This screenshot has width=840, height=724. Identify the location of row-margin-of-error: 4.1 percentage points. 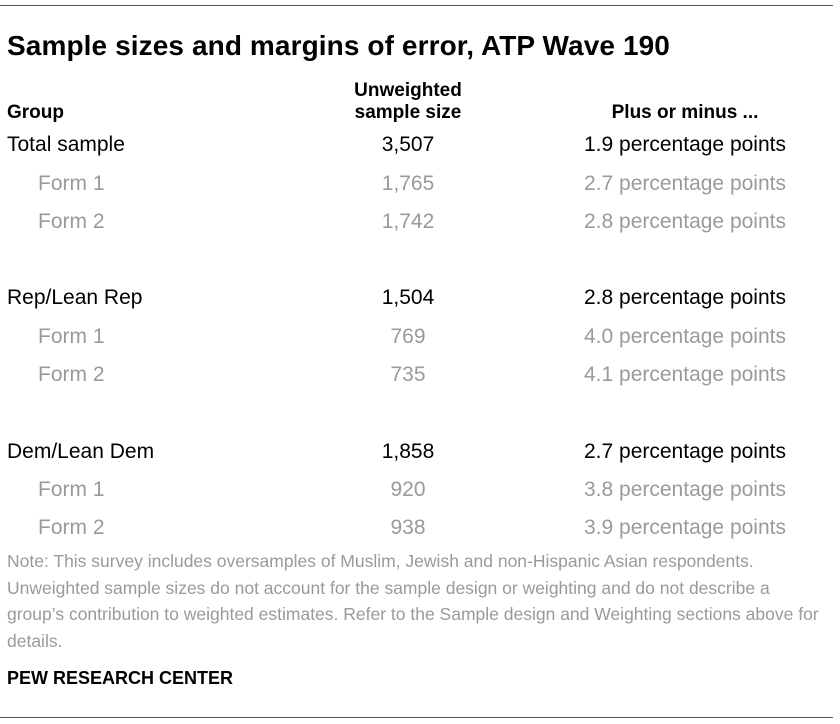
(685, 374).